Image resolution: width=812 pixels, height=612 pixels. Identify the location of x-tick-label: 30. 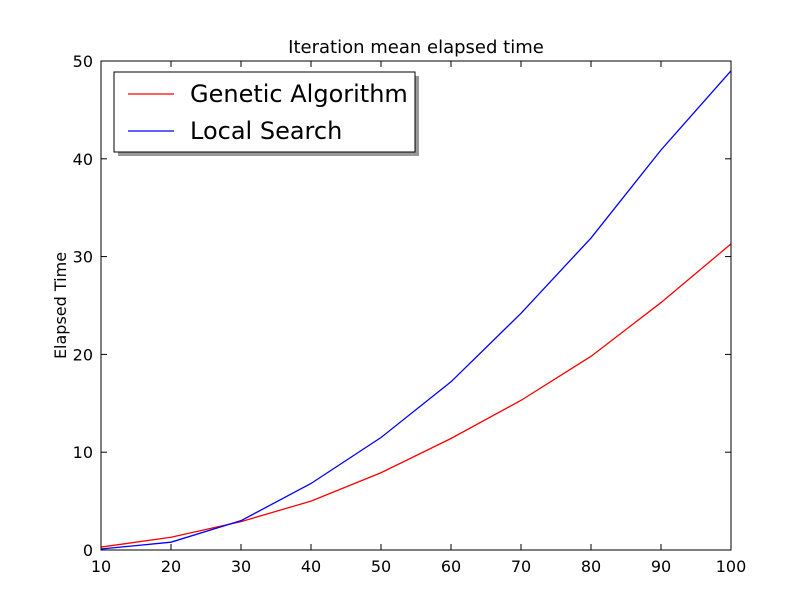
(241, 566).